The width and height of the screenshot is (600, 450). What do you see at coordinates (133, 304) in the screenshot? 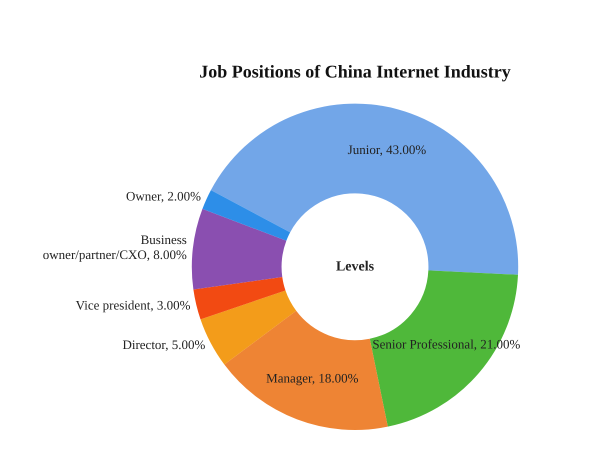
I see `slice-label: Vice president, 3.00%` at bounding box center [133, 304].